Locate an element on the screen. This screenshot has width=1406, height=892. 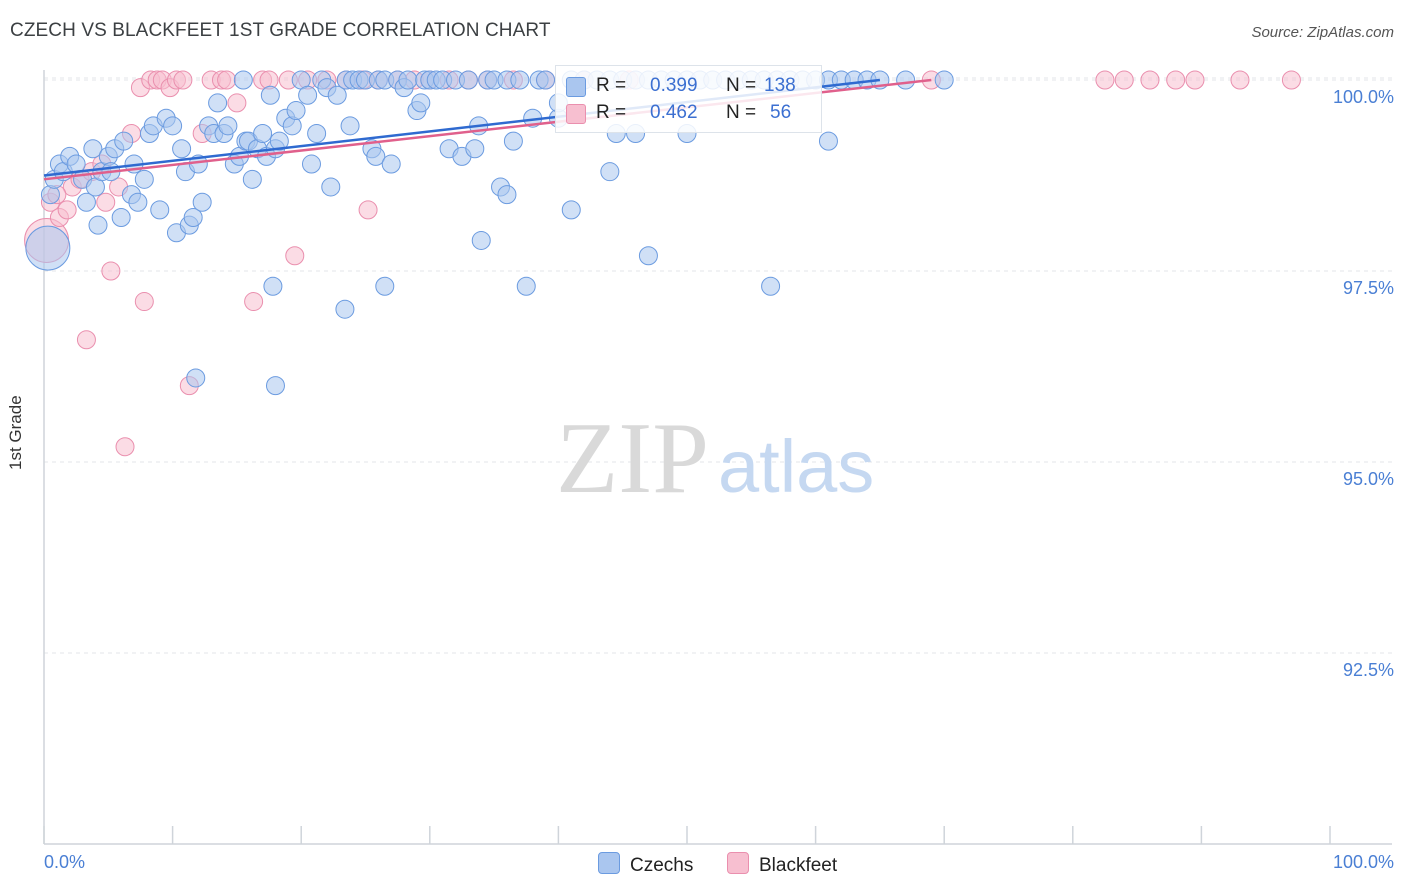
czechs-swatch is located at coordinates (576, 87).